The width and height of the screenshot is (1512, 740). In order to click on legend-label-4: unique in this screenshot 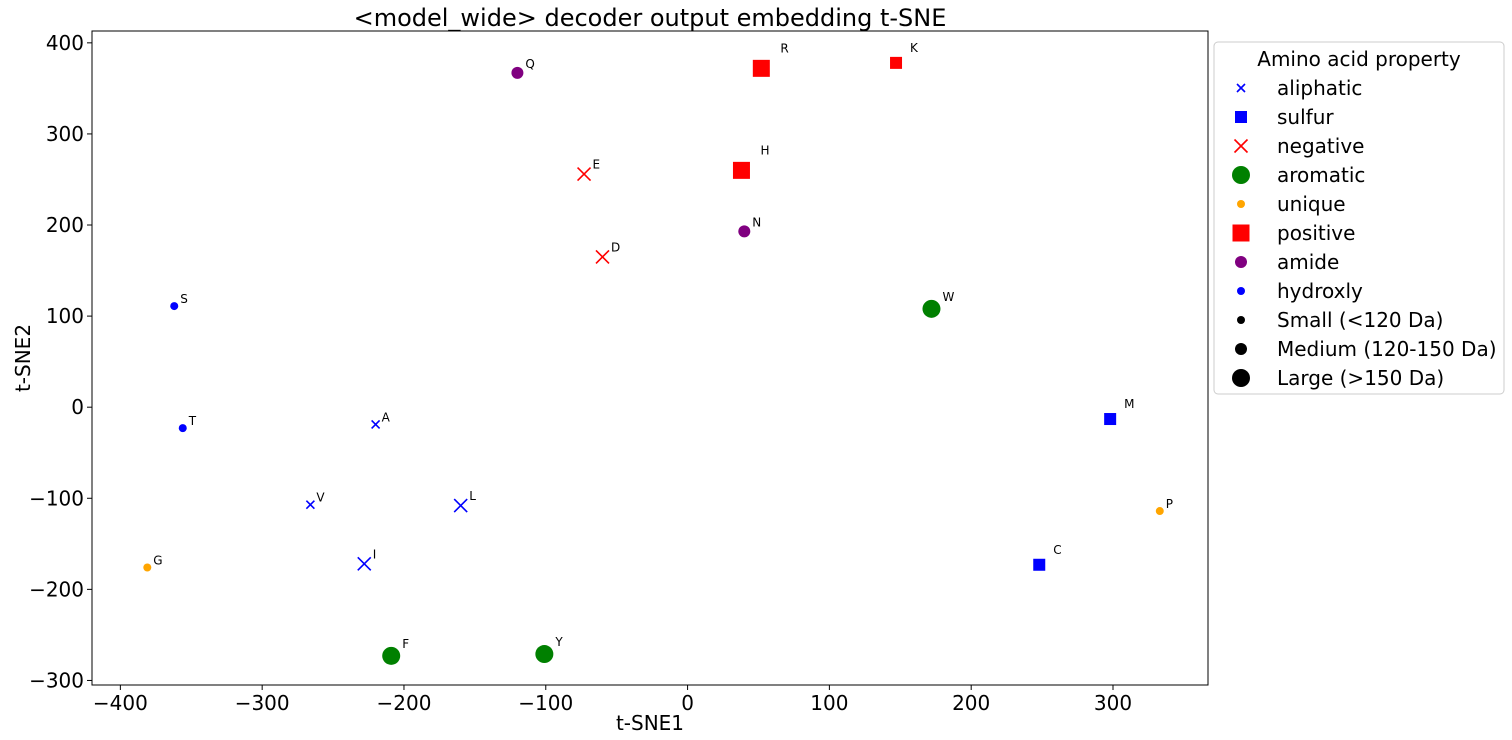, I will do `click(1311, 204)`.